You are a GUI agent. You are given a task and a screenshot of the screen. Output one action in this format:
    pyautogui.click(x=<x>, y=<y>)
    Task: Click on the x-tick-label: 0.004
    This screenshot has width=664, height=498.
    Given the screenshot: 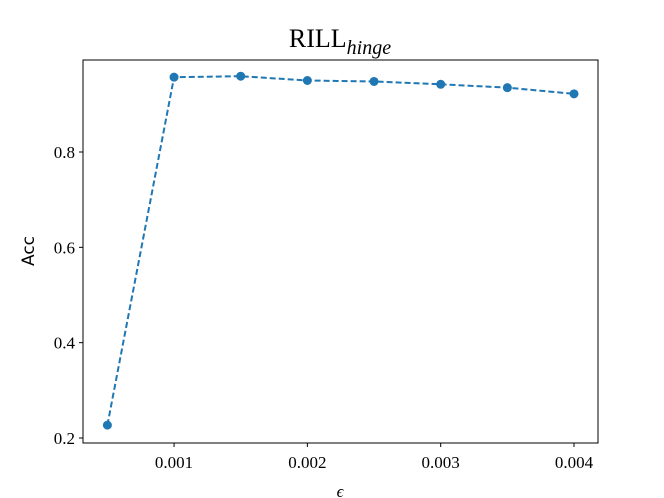 What is the action you would take?
    pyautogui.click(x=574, y=462)
    